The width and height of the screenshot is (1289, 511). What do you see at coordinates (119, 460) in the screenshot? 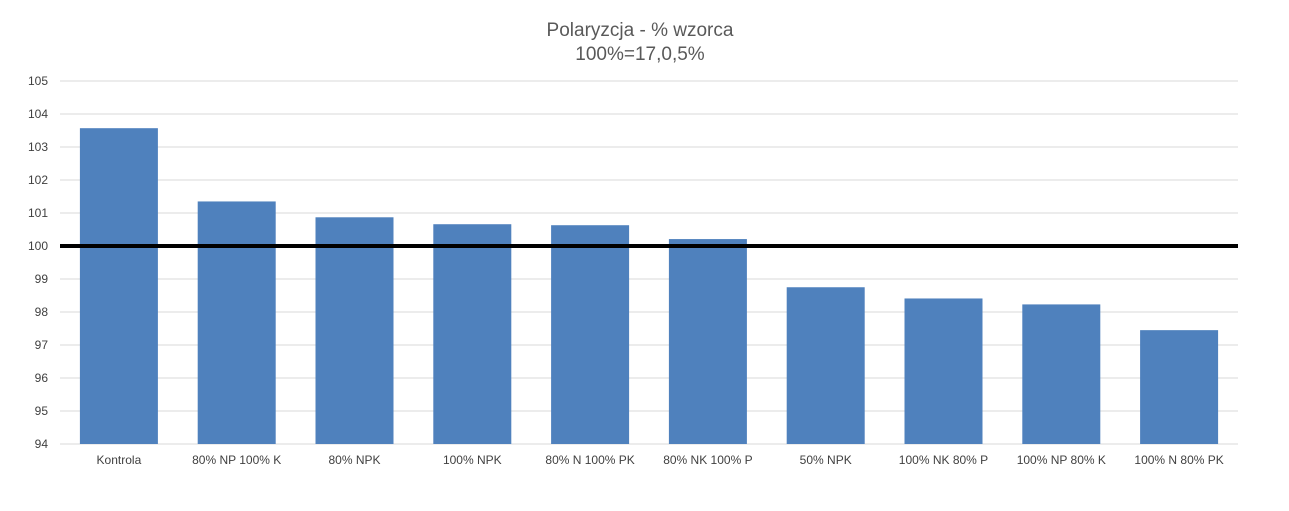
I see `x-tick-label: Kontrola` at bounding box center [119, 460].